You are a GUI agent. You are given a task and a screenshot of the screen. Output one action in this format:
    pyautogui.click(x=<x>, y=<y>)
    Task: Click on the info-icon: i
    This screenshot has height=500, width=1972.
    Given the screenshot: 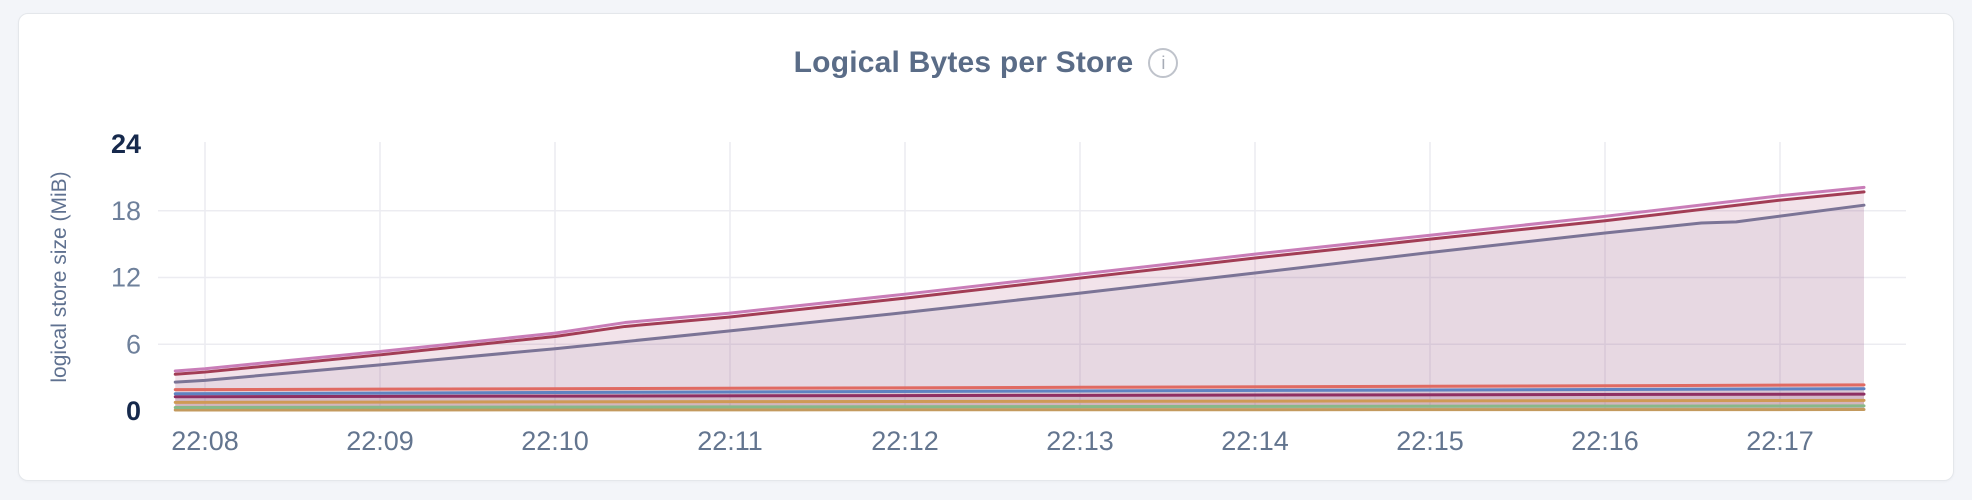 What is the action you would take?
    pyautogui.click(x=1163, y=63)
    